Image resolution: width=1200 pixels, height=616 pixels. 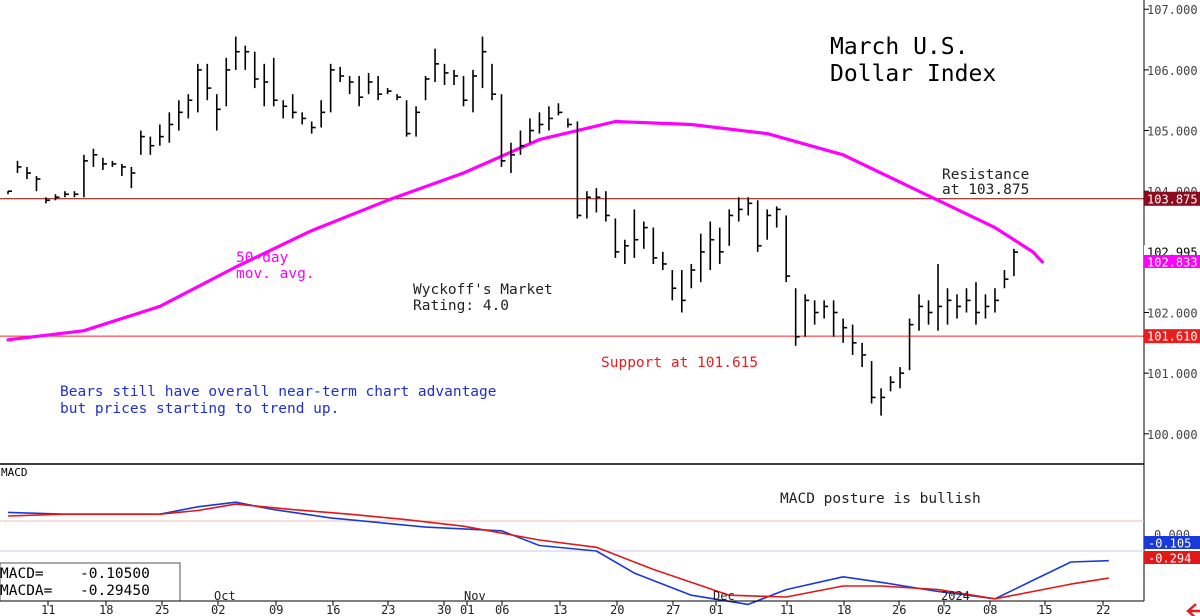 I want to click on market-rating-line-2: Rating: 4.0, so click(x=461, y=306).